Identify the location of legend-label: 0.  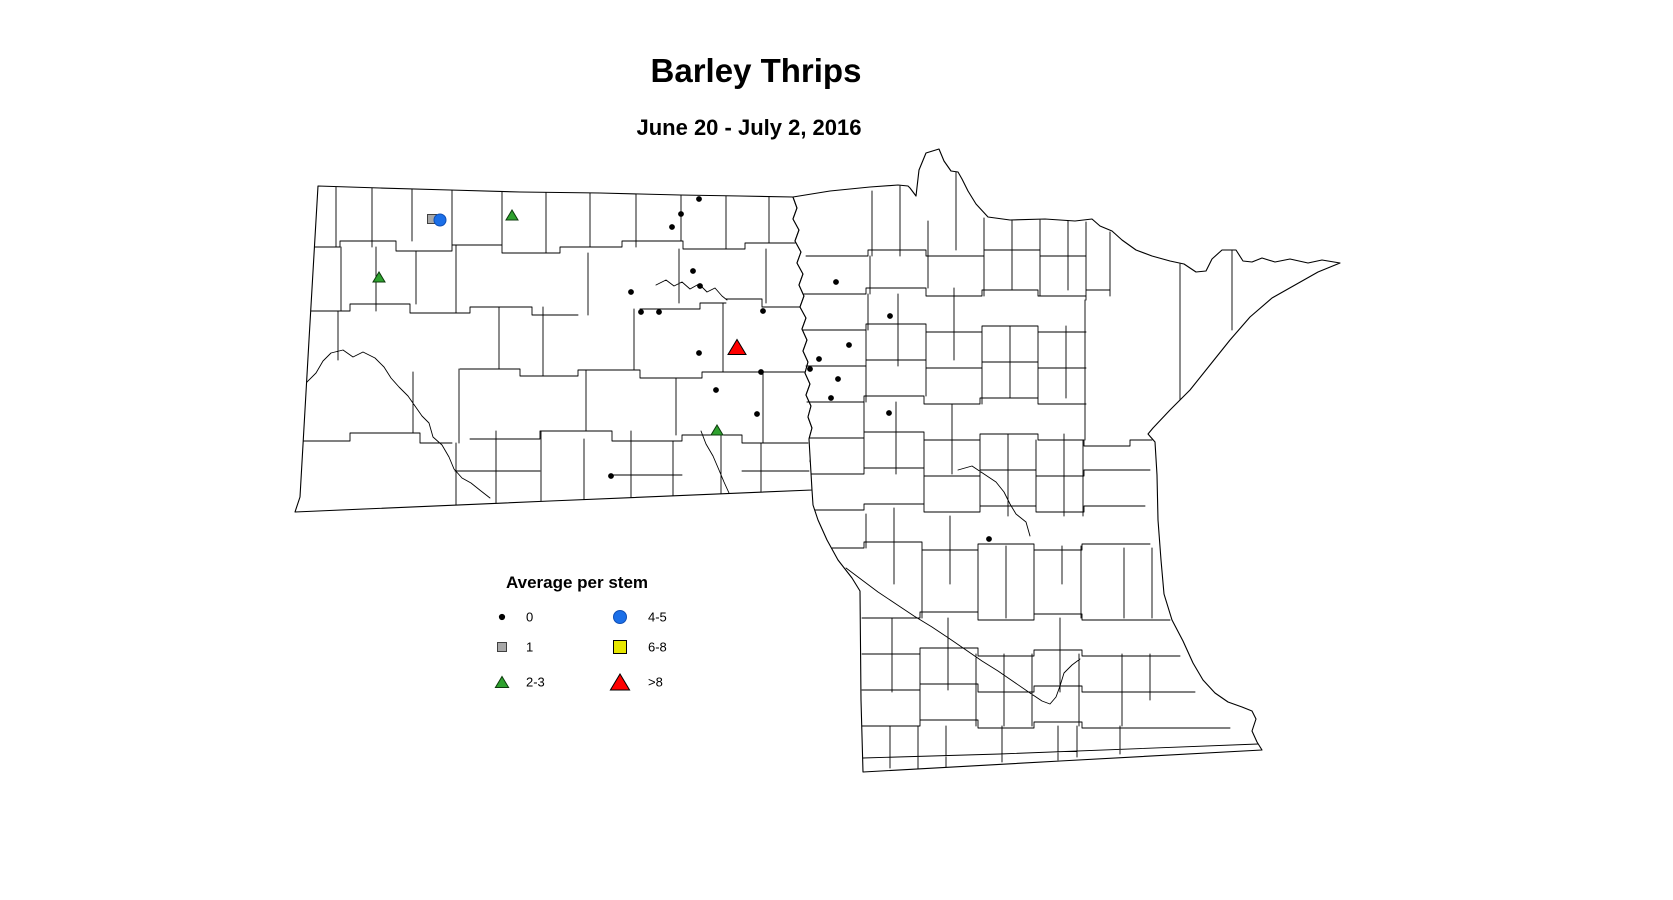
(529, 617).